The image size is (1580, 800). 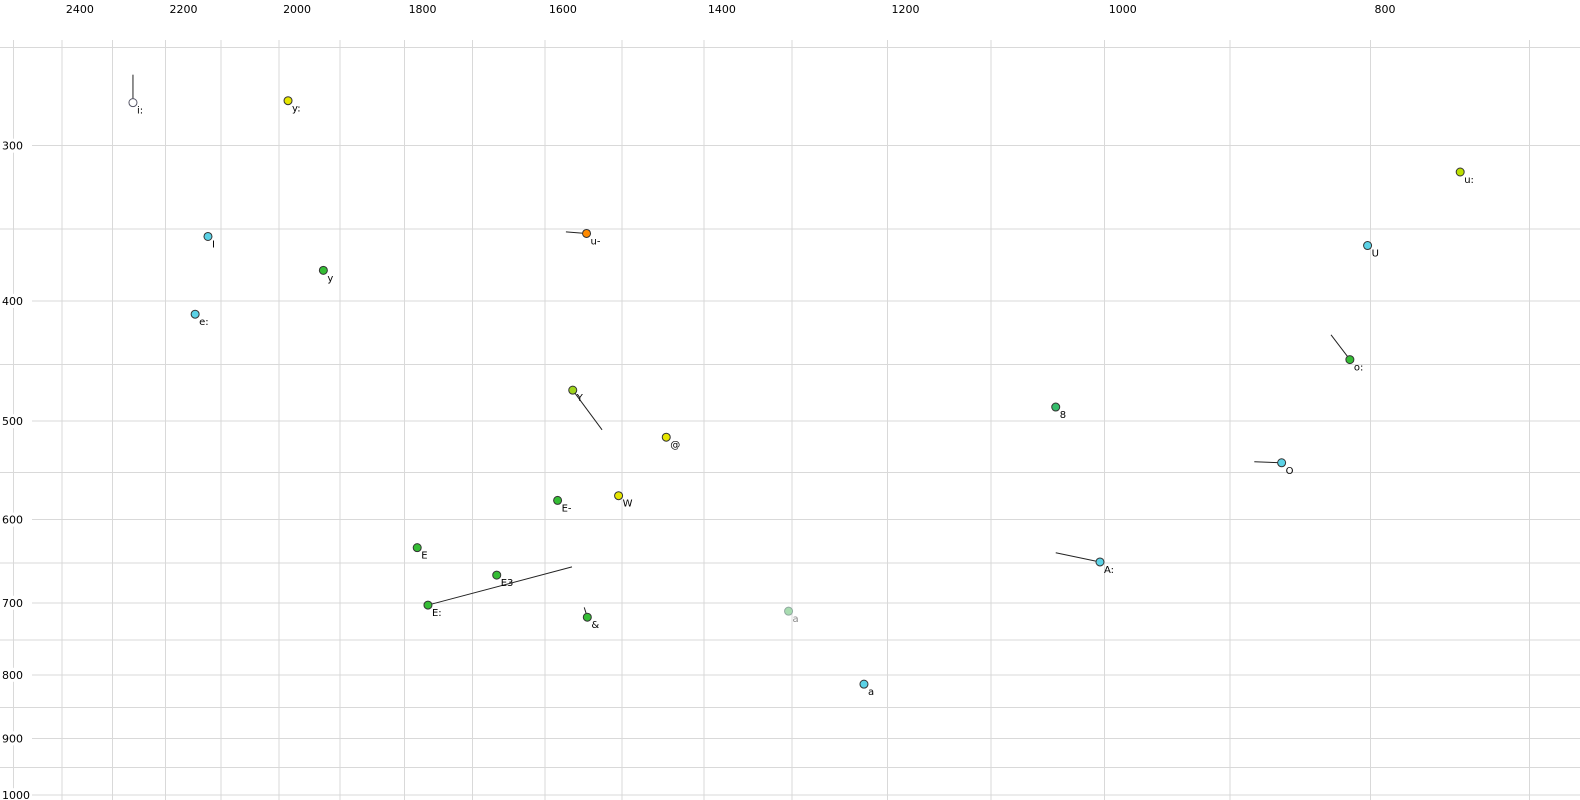 I want to click on data-point-label: I, so click(x=213, y=244).